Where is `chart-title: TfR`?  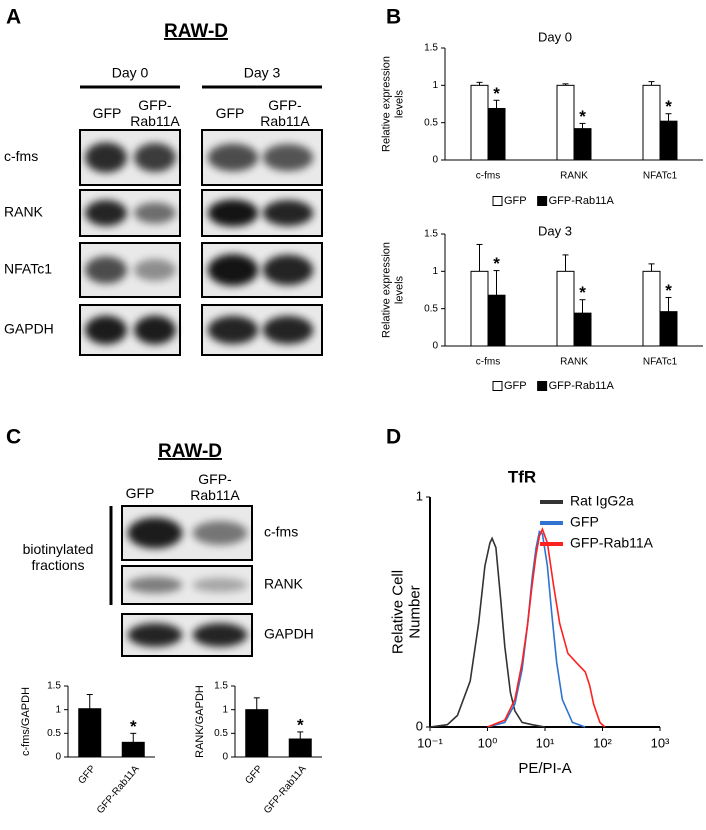 chart-title: TfR is located at coordinates (522, 476).